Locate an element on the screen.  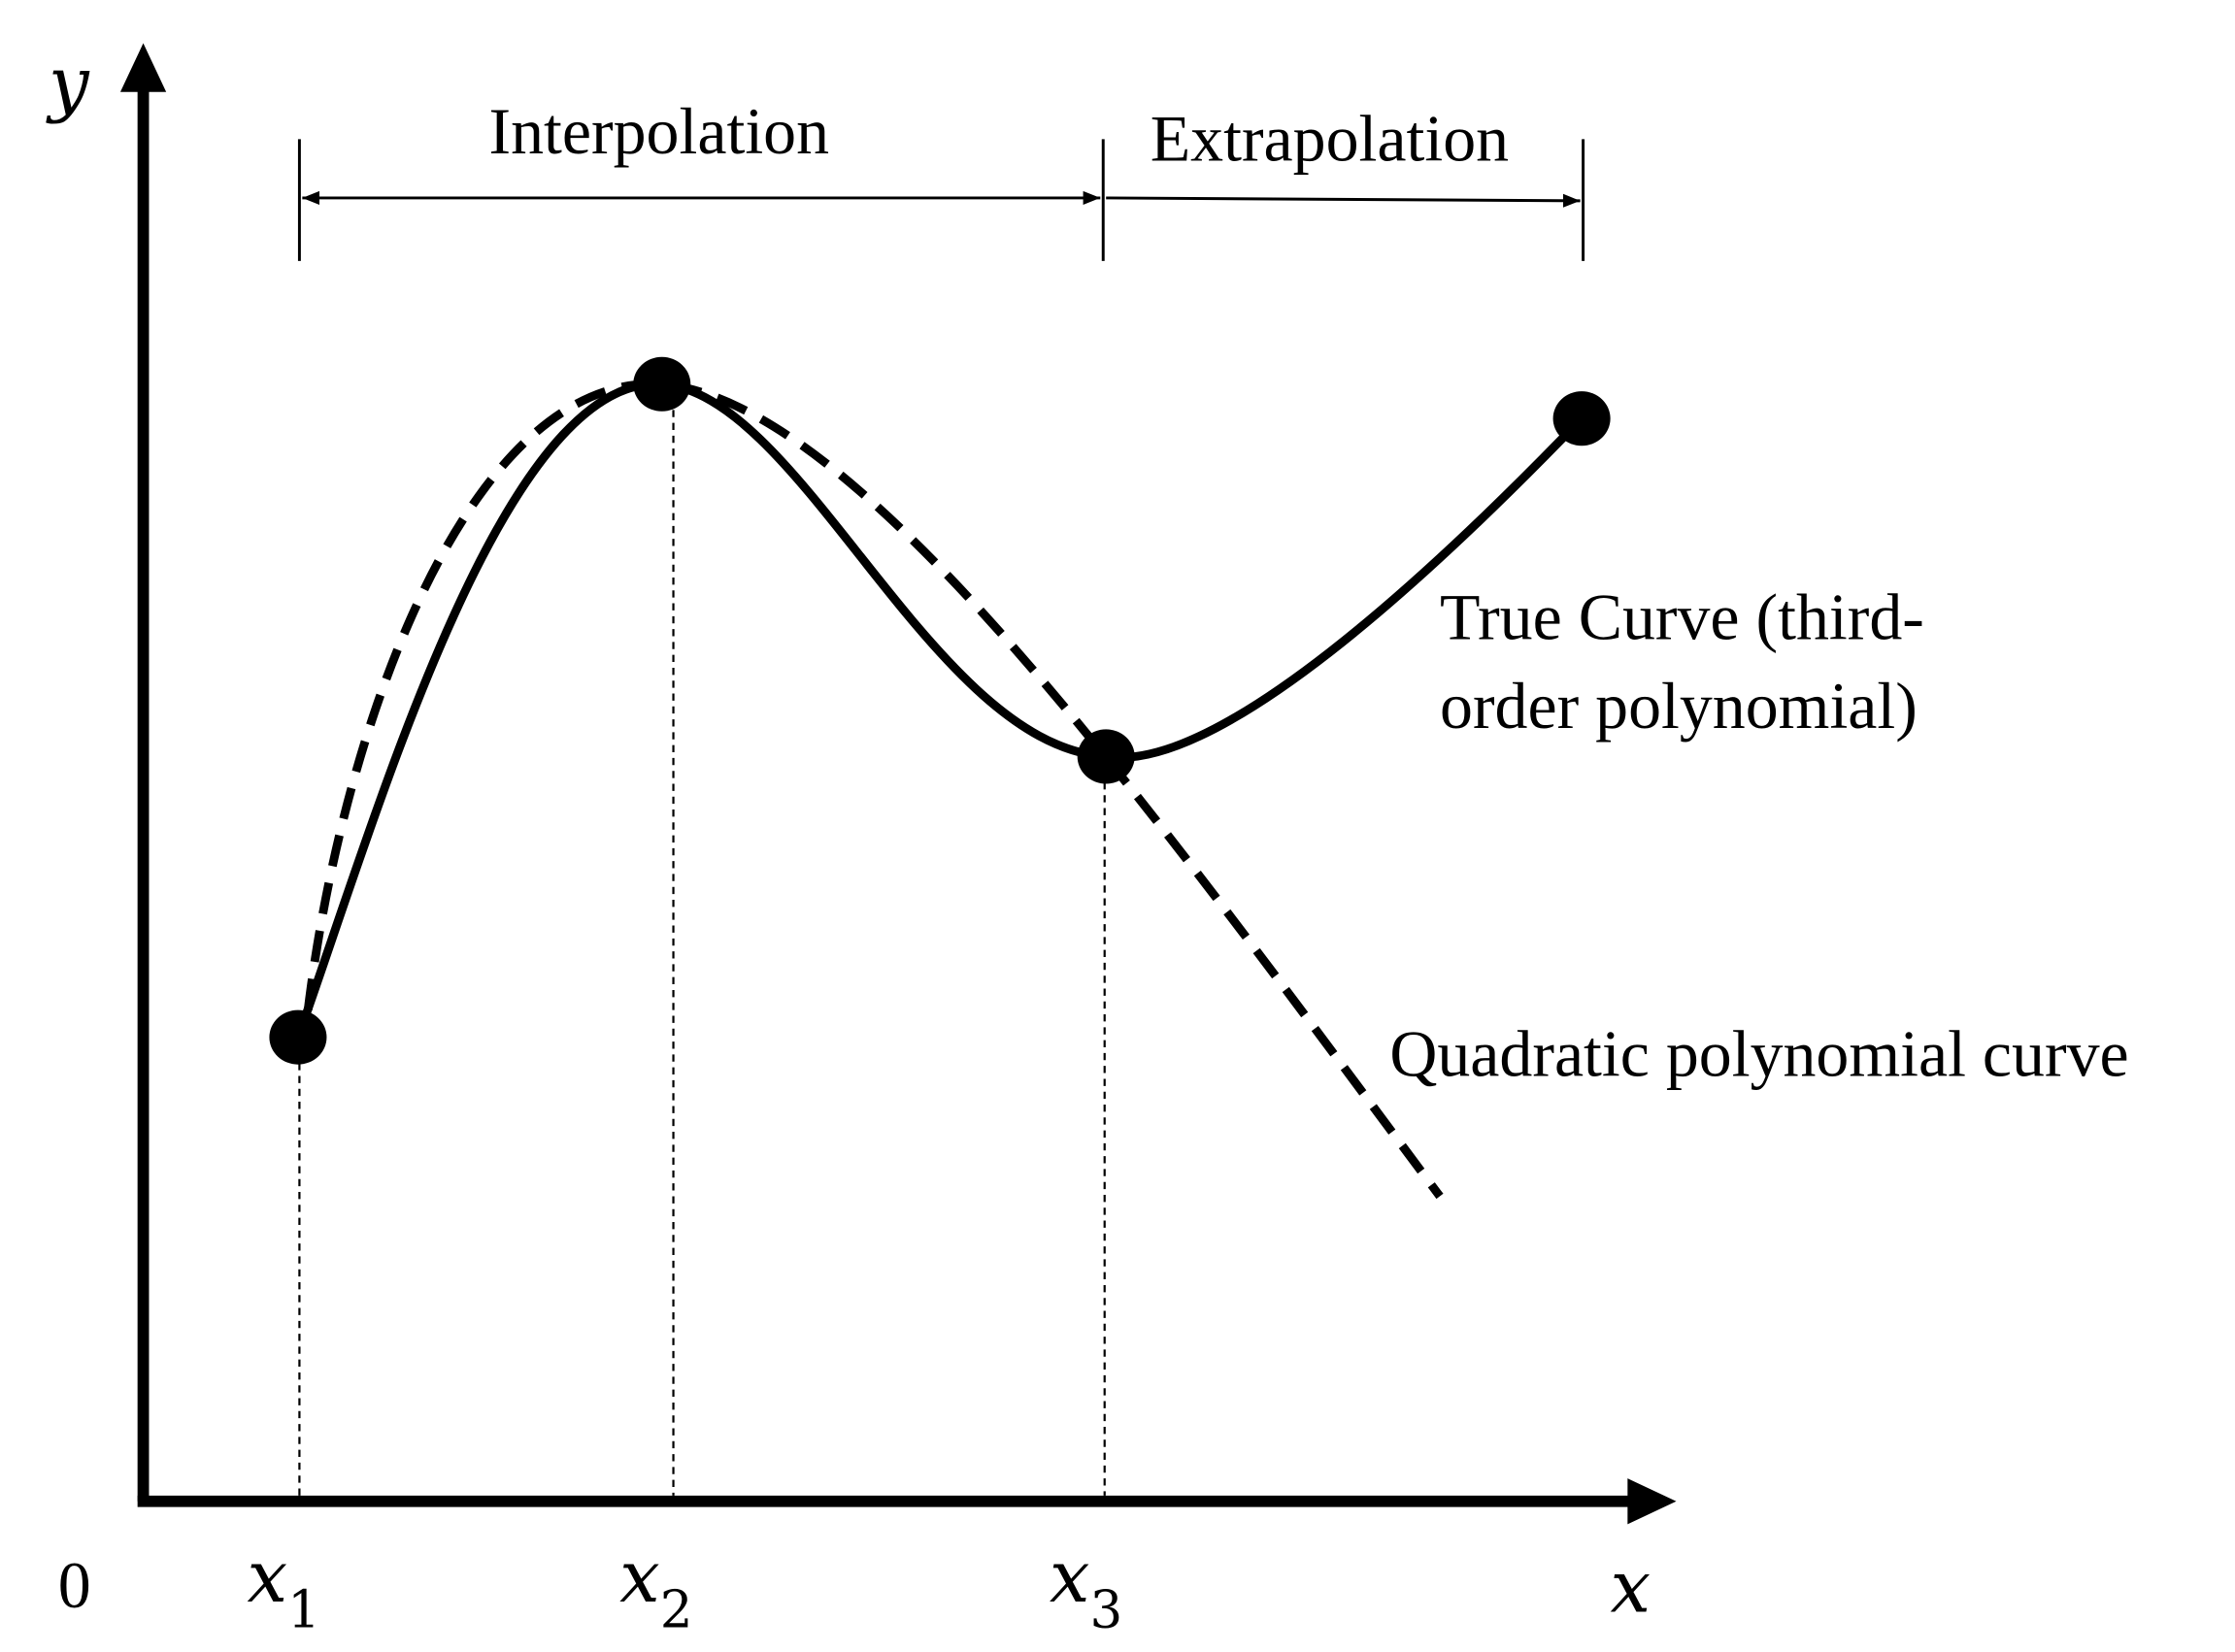
y-arrow is located at coordinates (143, 67).